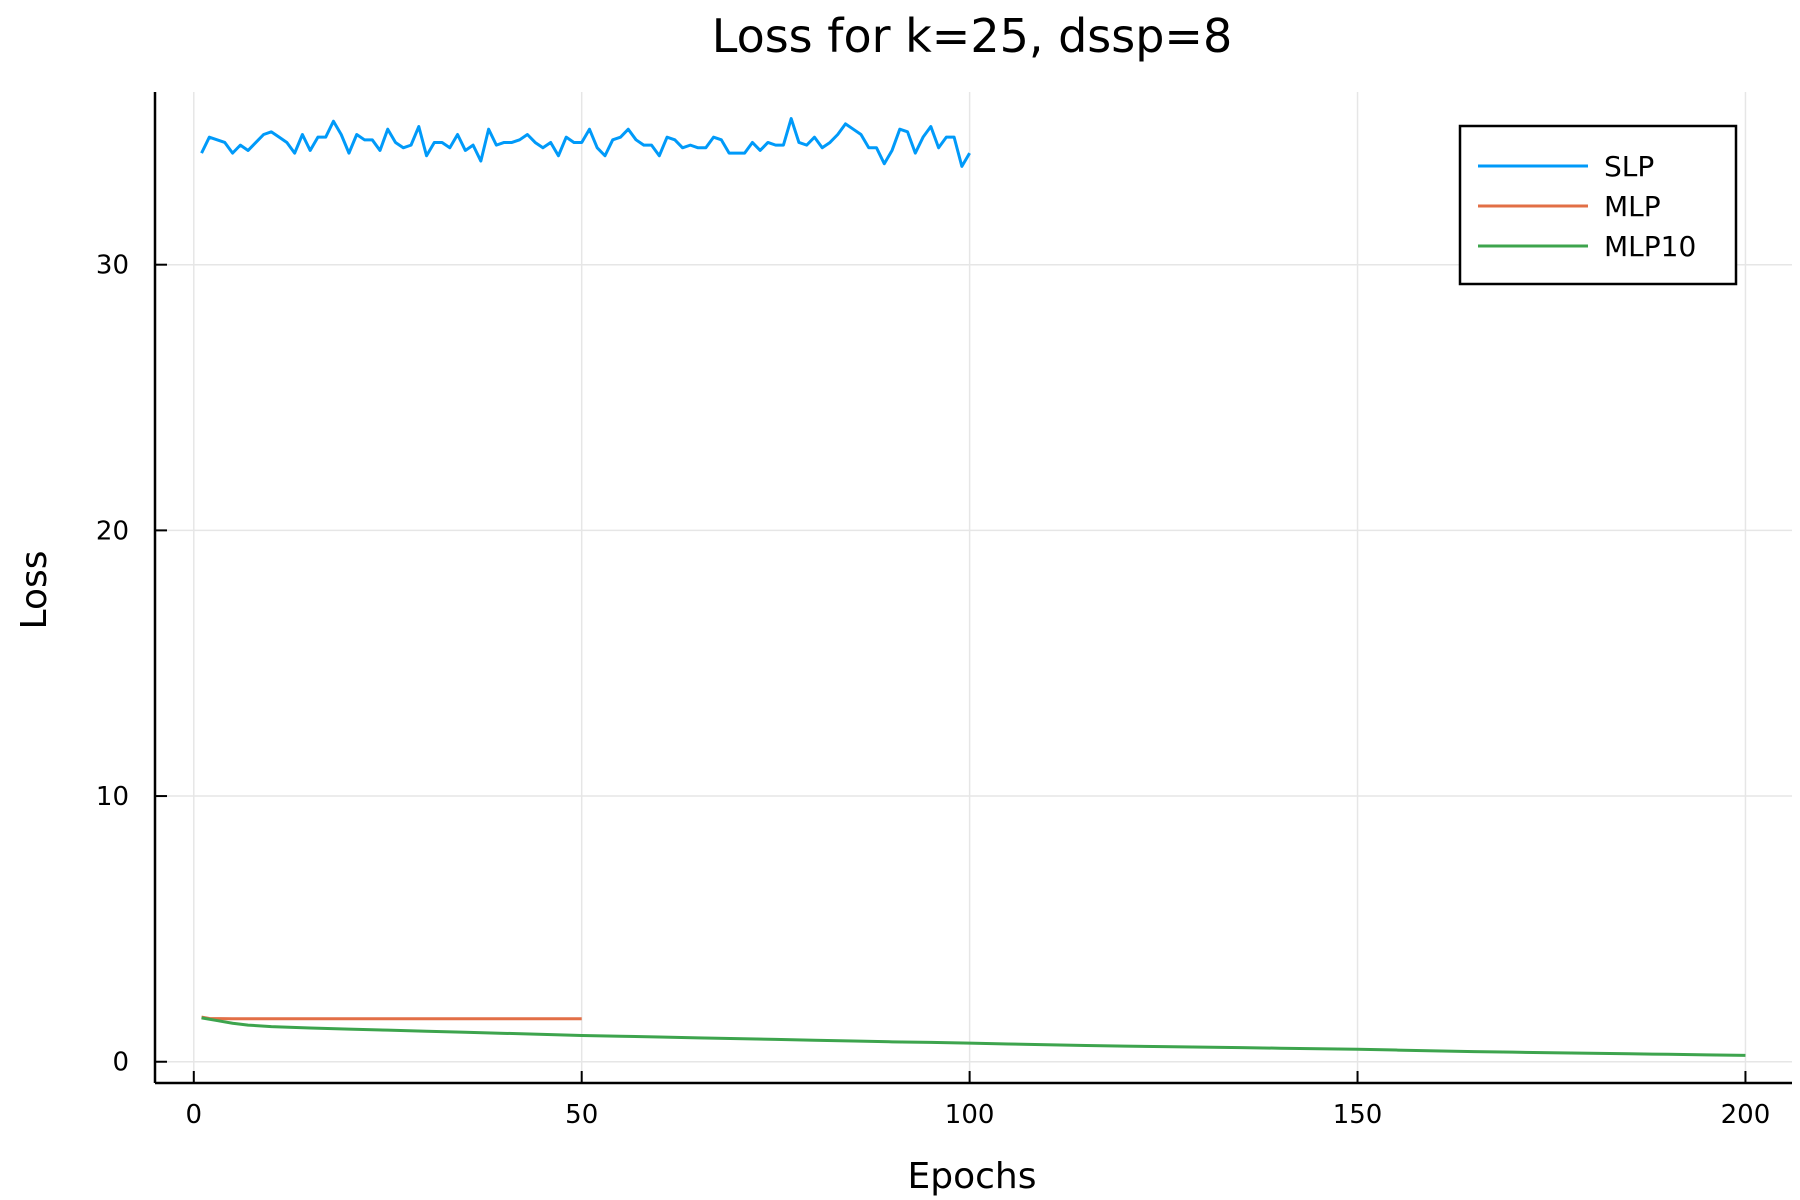 The width and height of the screenshot is (1800, 1200). I want to click on x-tick-label: 0, so click(194, 1115).